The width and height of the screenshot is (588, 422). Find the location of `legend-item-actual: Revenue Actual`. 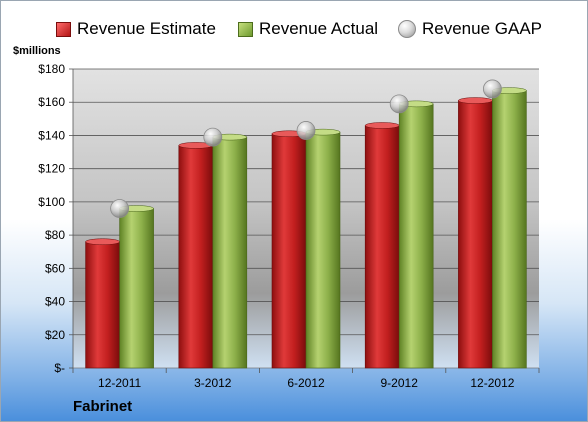

legend-item-actual: Revenue Actual is located at coordinates (308, 29).